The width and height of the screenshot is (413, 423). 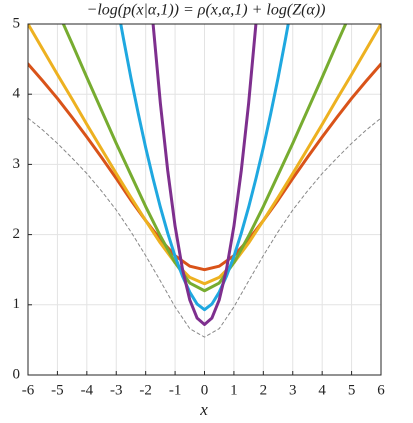 I want to click on x-tick-label: -2, so click(x=145, y=390).